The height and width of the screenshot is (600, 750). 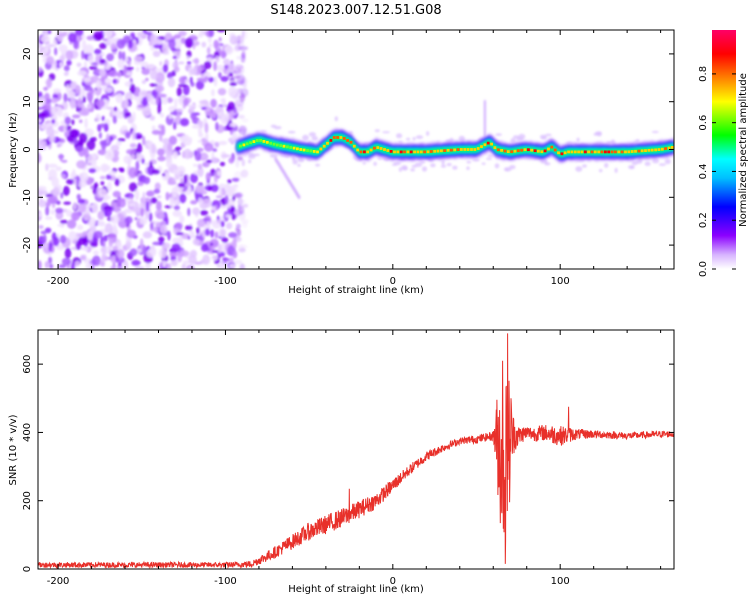 What do you see at coordinates (225, 581) in the screenshot?
I see `snr-xtick-label: -100` at bounding box center [225, 581].